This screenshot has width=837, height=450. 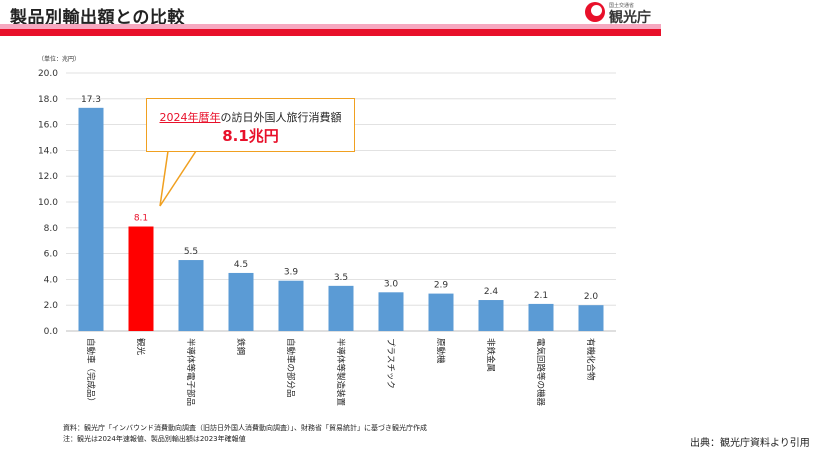 What do you see at coordinates (48, 151) in the screenshot?
I see `y-tick-label: 14.0` at bounding box center [48, 151].